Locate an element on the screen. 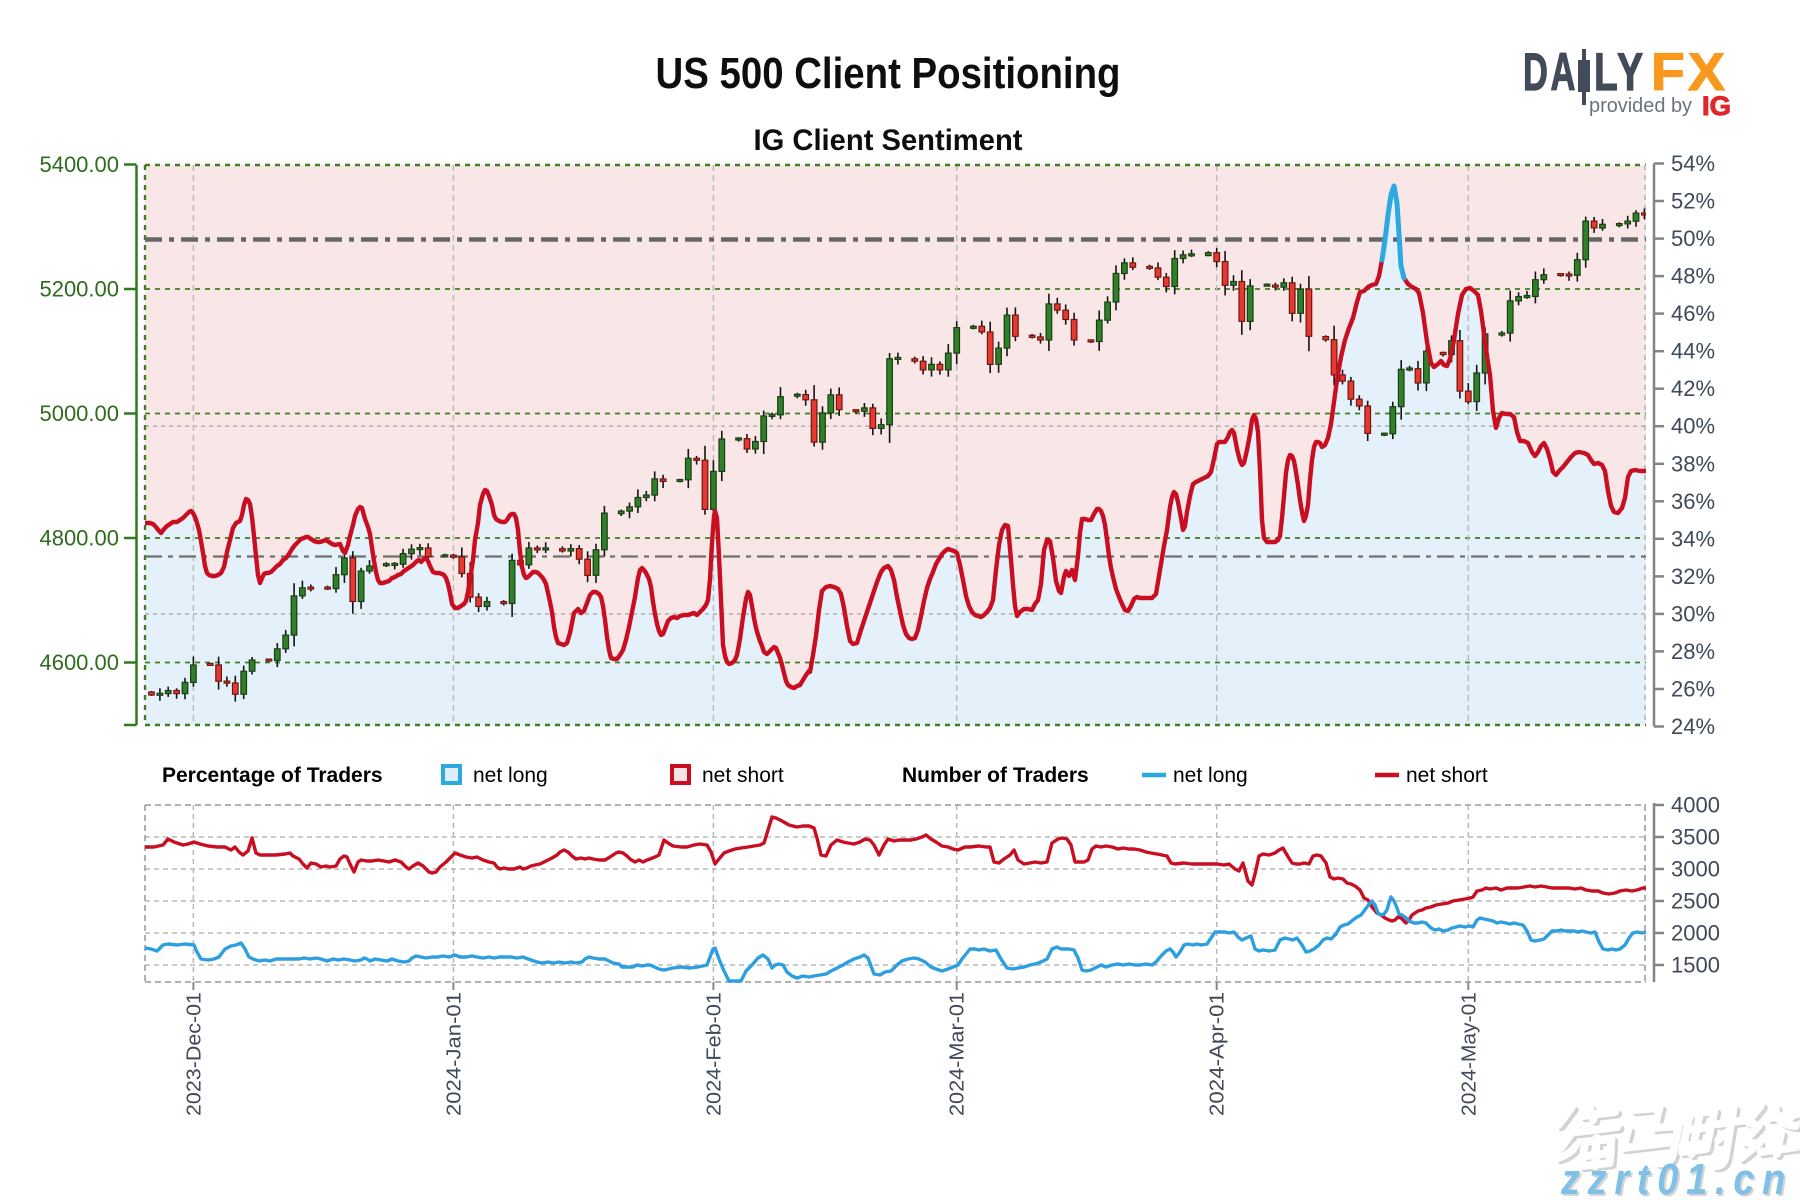 Image resolution: width=1800 pixels, height=1200 pixels. svg-text: 40% is located at coordinates (1693, 426).